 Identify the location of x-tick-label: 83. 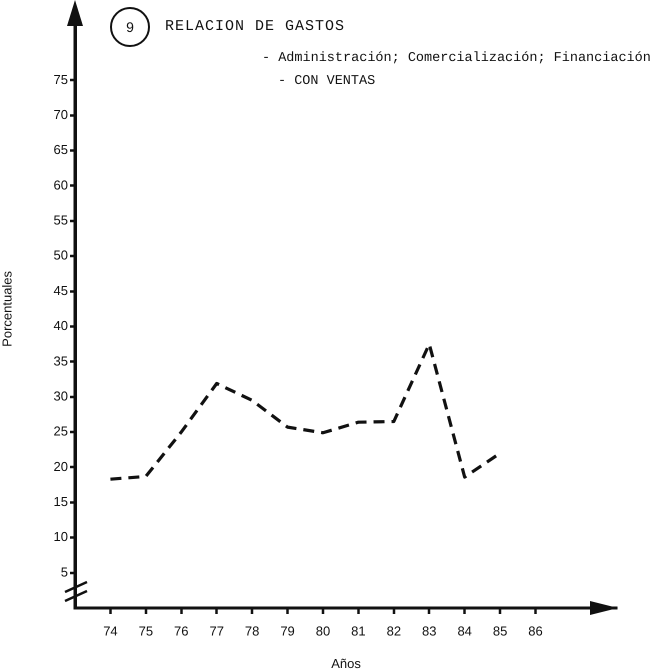
(429, 630).